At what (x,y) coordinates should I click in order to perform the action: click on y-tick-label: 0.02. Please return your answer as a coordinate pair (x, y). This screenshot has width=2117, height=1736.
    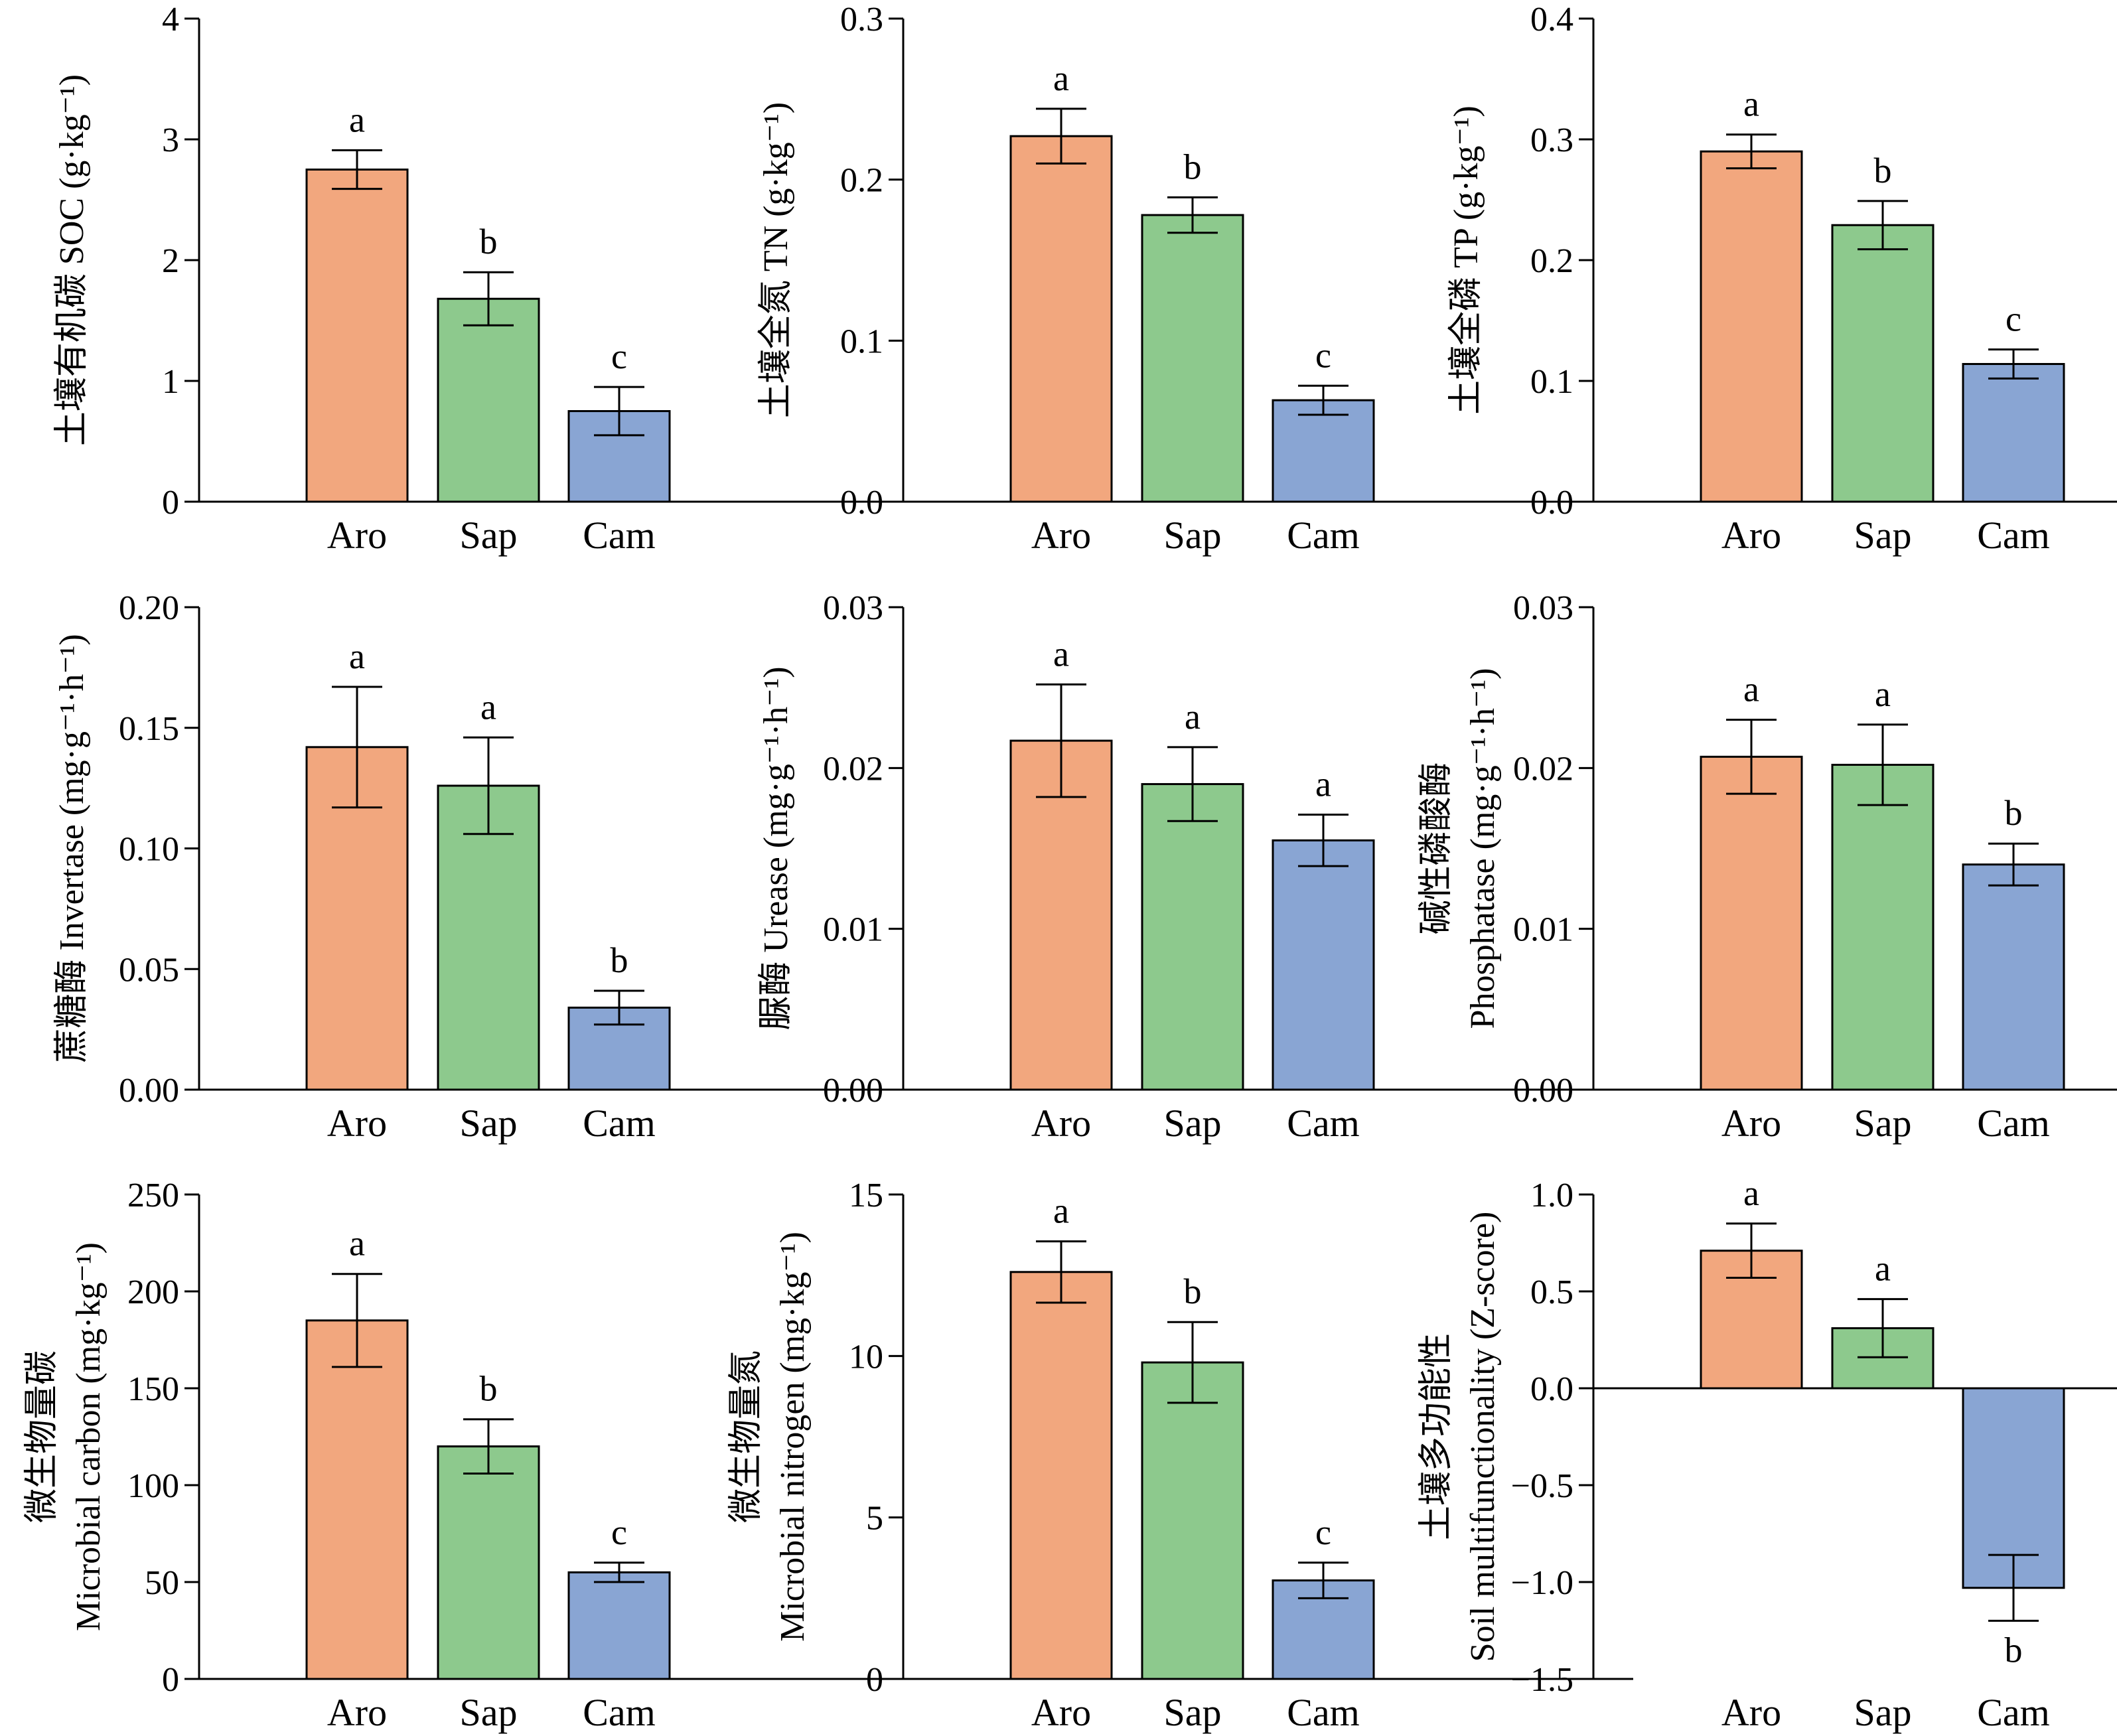
    Looking at the image, I should click on (1543, 769).